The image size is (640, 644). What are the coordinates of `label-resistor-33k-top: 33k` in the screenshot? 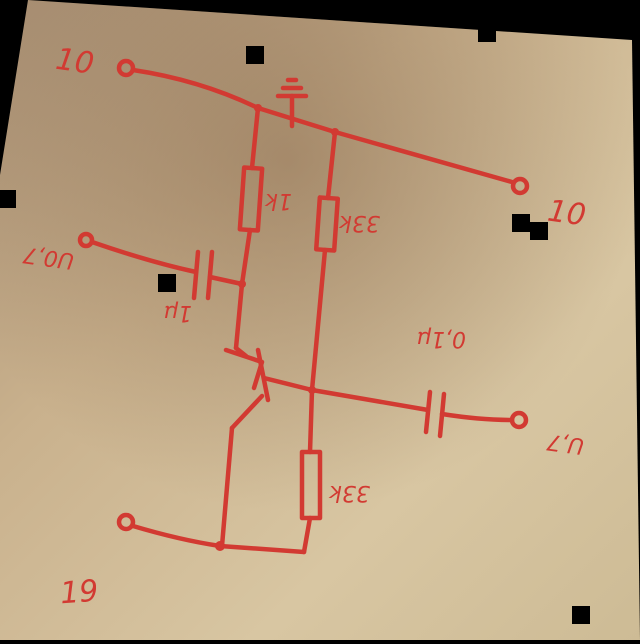 It's located at (359, 222).